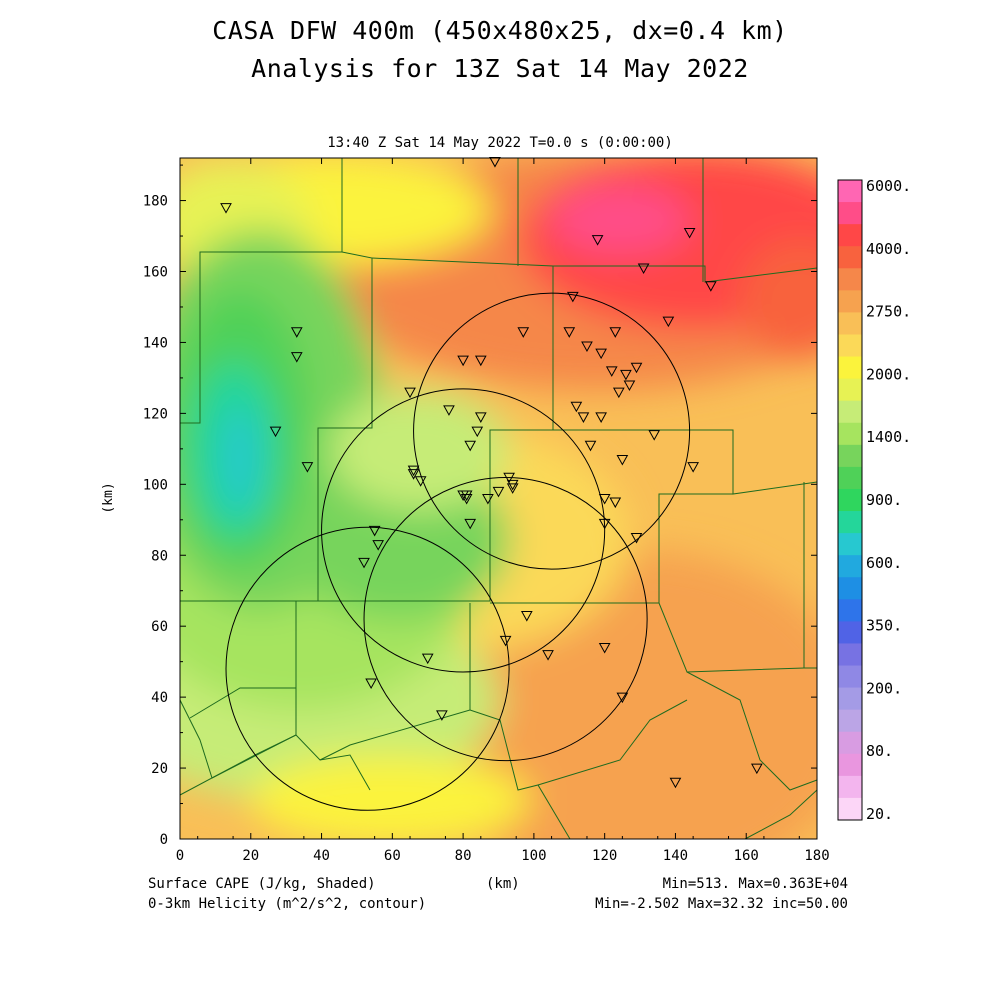 The image size is (1000, 1000). I want to click on x-tick-label: 80, so click(463, 856).